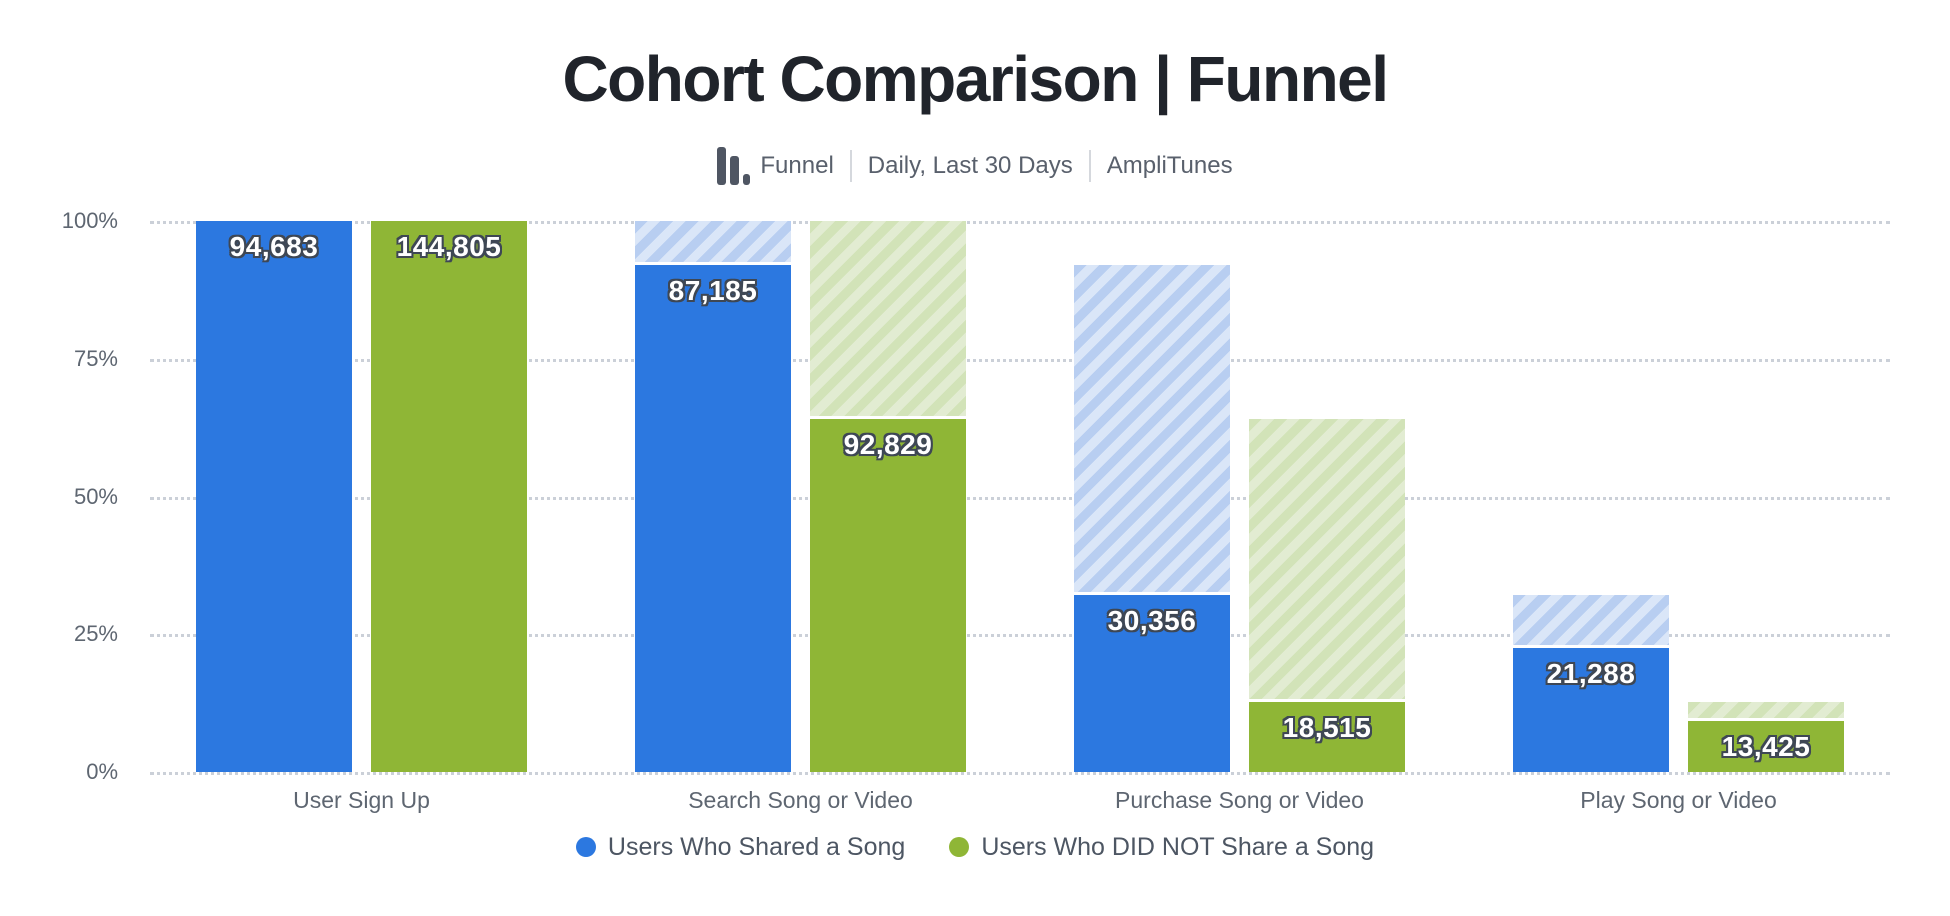 This screenshot has width=1950, height=916. I want to click on chart-type: Funnel, so click(775, 166).